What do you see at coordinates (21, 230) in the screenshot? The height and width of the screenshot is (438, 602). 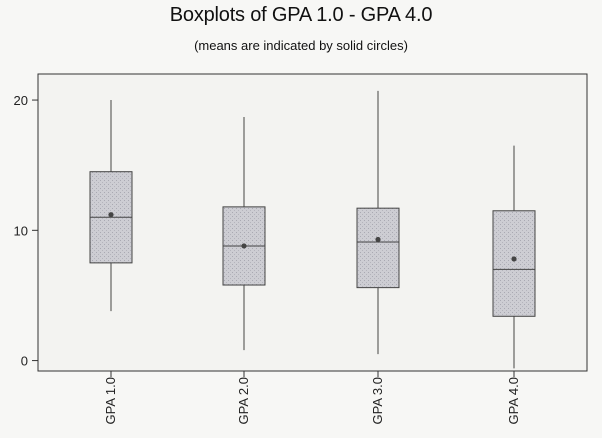 I see `y-tick-label: 10` at bounding box center [21, 230].